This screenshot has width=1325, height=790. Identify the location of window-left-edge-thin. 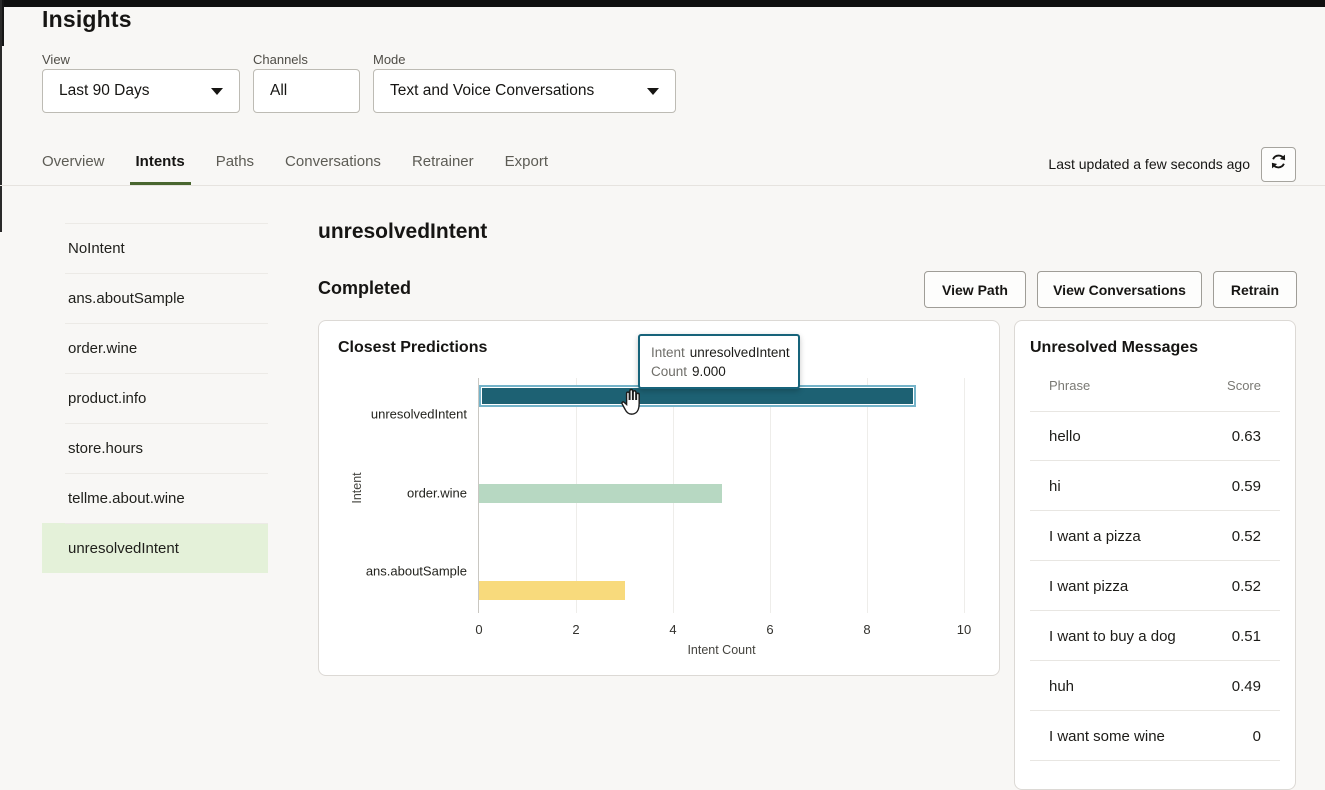
(1, 116).